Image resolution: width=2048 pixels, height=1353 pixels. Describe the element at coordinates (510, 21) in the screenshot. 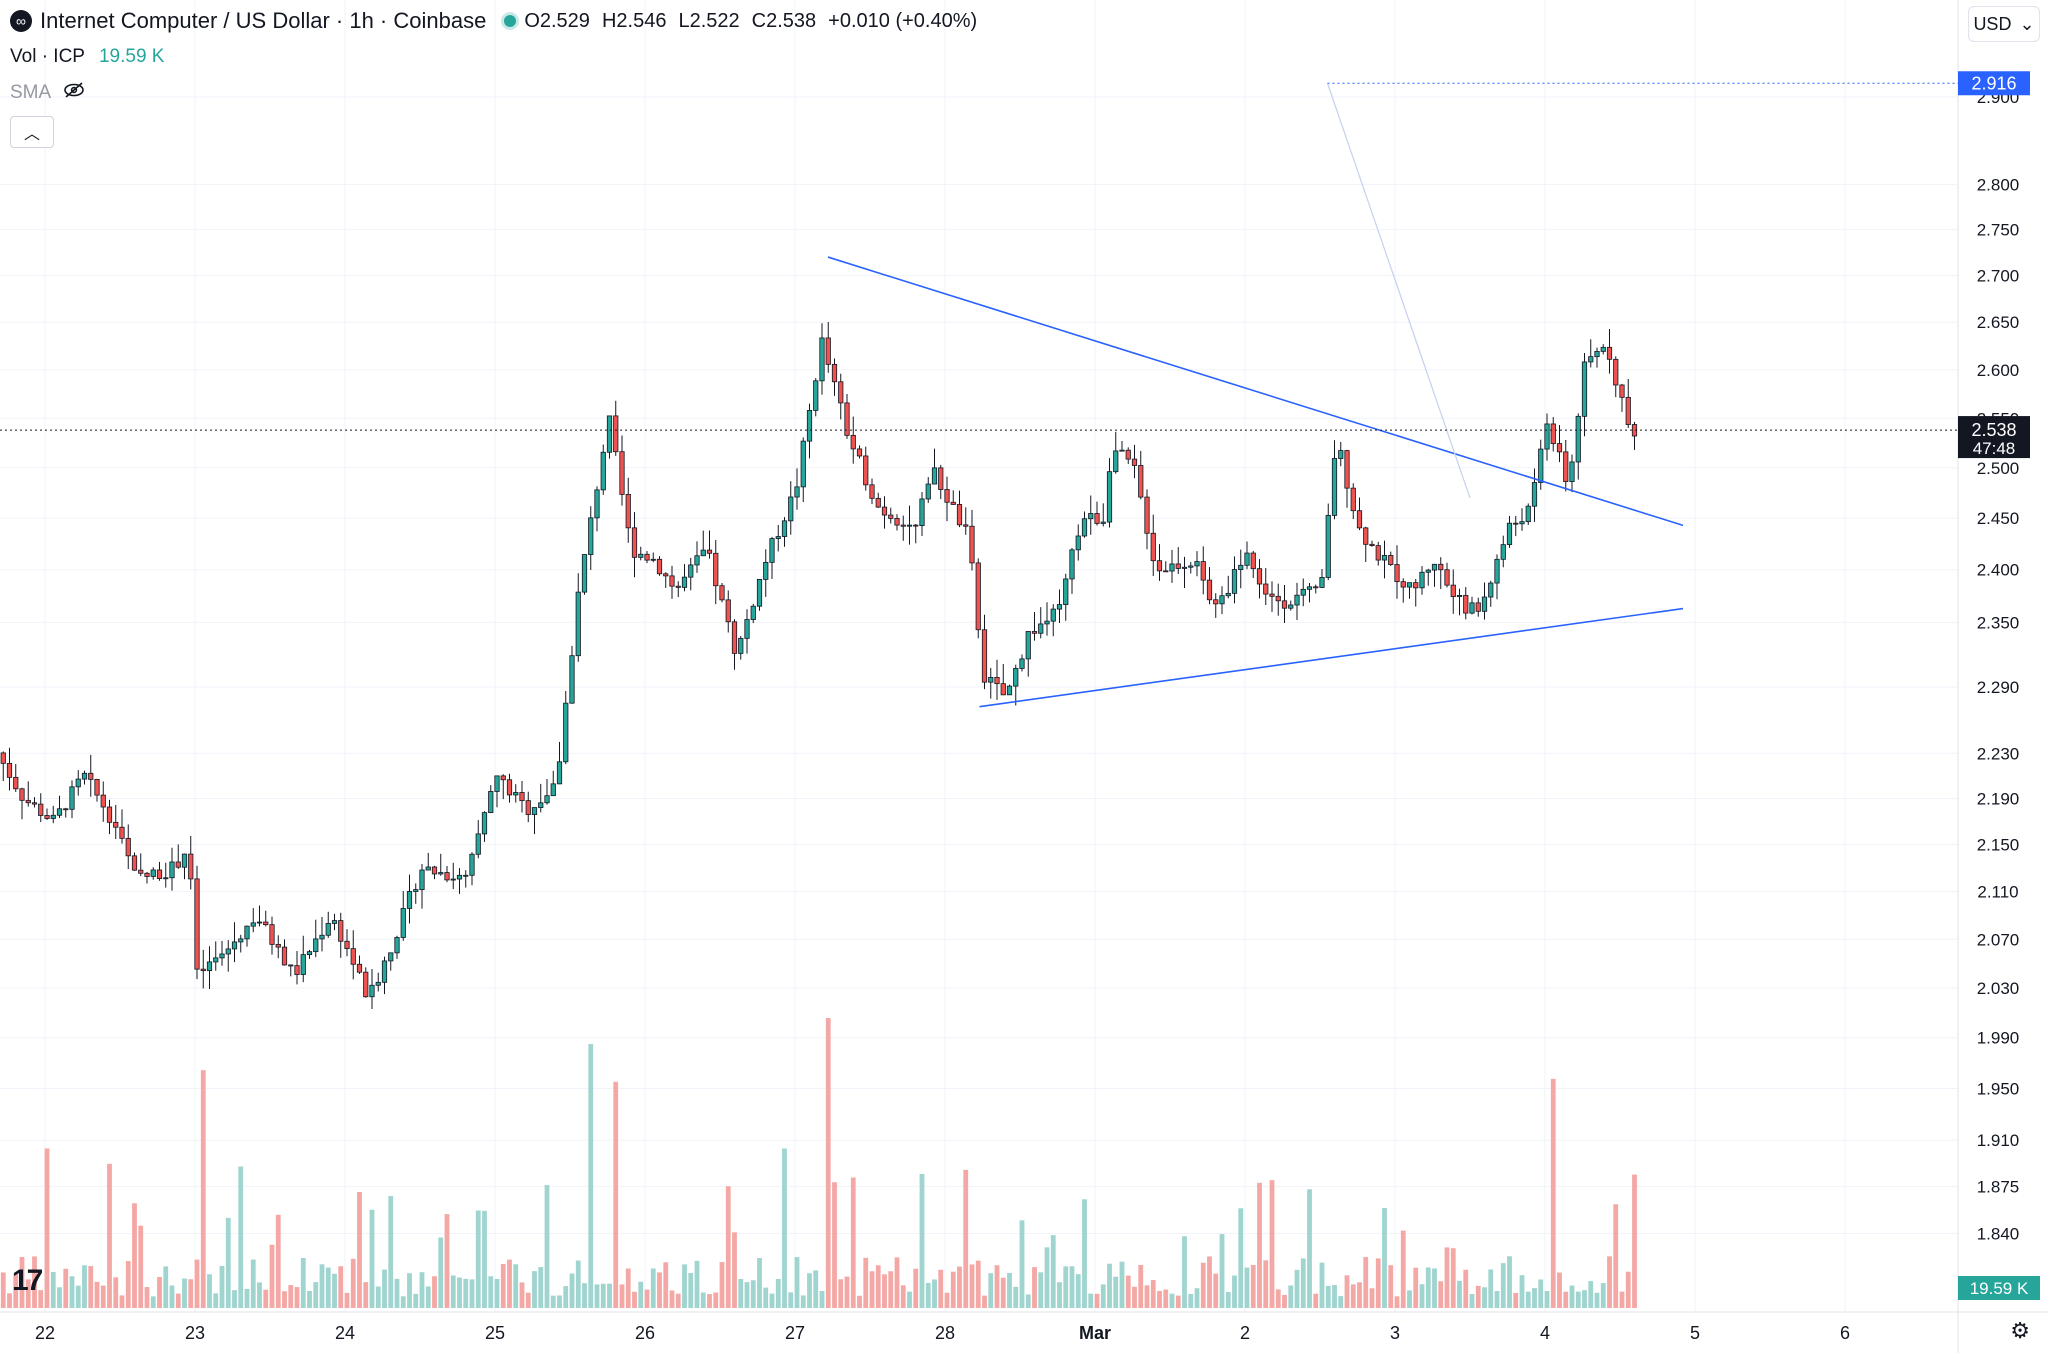

I see `market-status-dot` at that location.